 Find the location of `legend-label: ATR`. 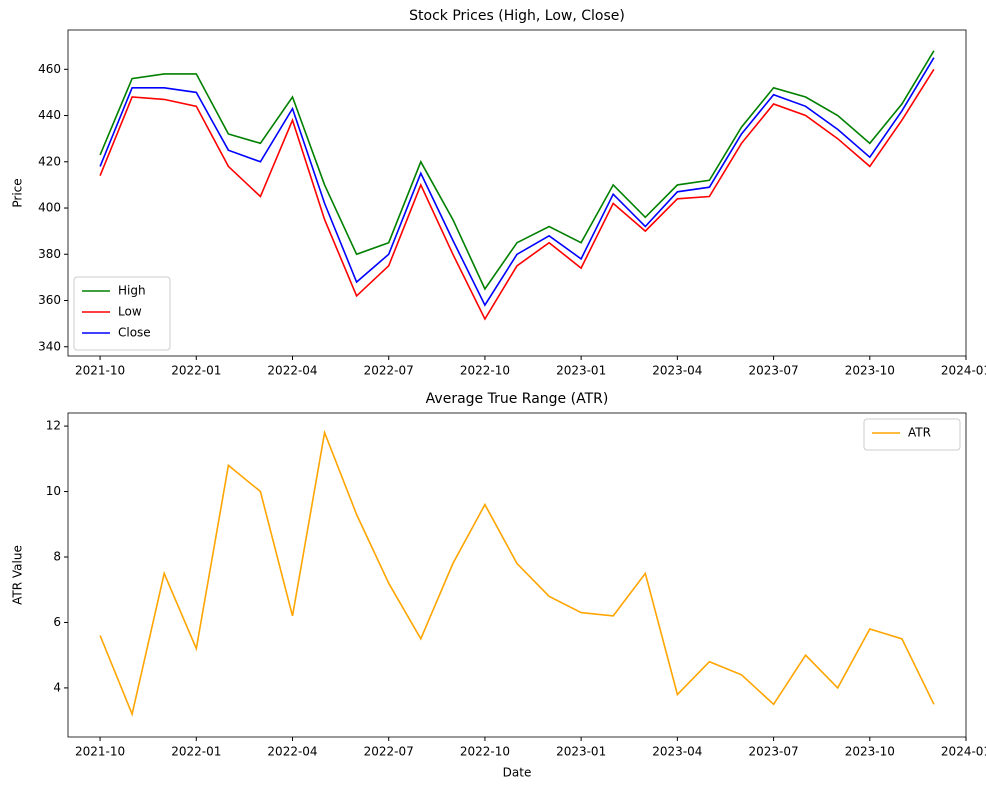

legend-label: ATR is located at coordinates (919, 433).